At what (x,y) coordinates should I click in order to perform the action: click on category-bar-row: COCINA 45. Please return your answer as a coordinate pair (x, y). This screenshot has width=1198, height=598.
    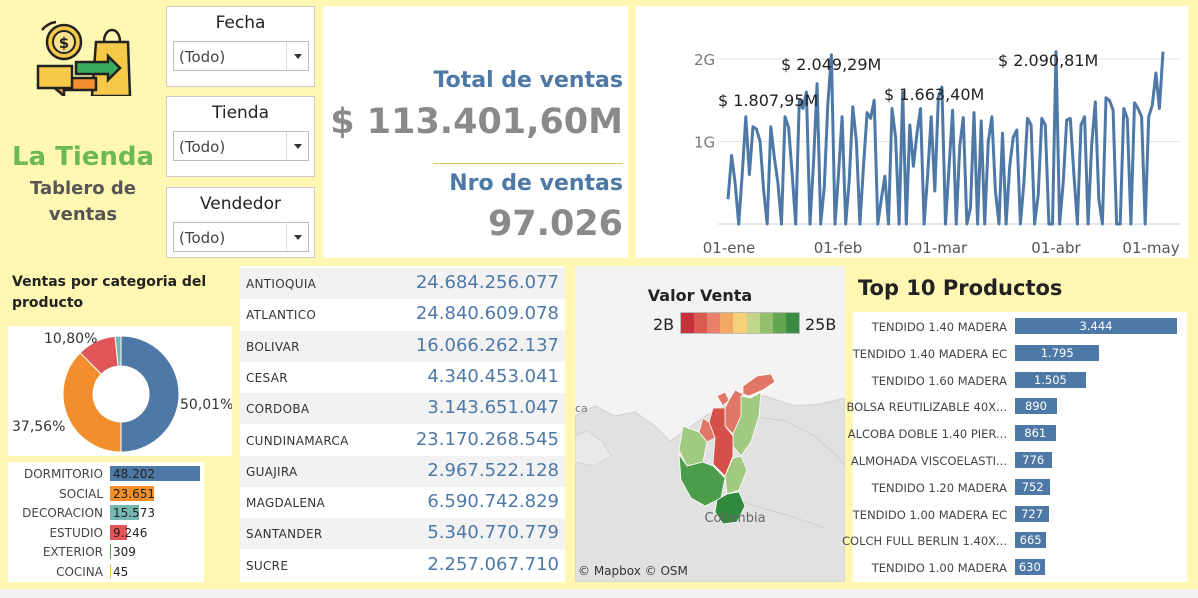
    Looking at the image, I should click on (106, 572).